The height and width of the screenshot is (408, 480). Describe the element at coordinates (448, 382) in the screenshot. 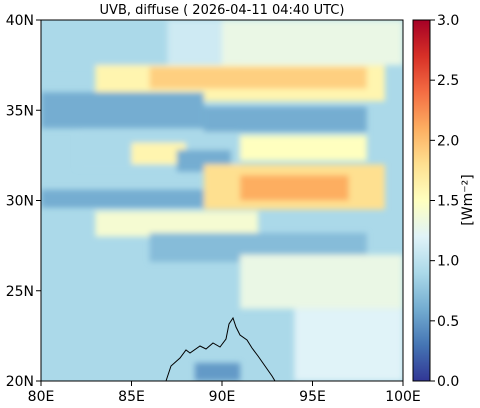

I see `colorbar-tick-label: 0.0` at that location.